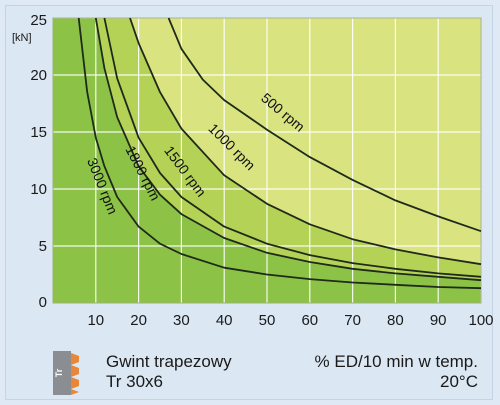  I want to click on y-tick-label: 15, so click(38, 132).